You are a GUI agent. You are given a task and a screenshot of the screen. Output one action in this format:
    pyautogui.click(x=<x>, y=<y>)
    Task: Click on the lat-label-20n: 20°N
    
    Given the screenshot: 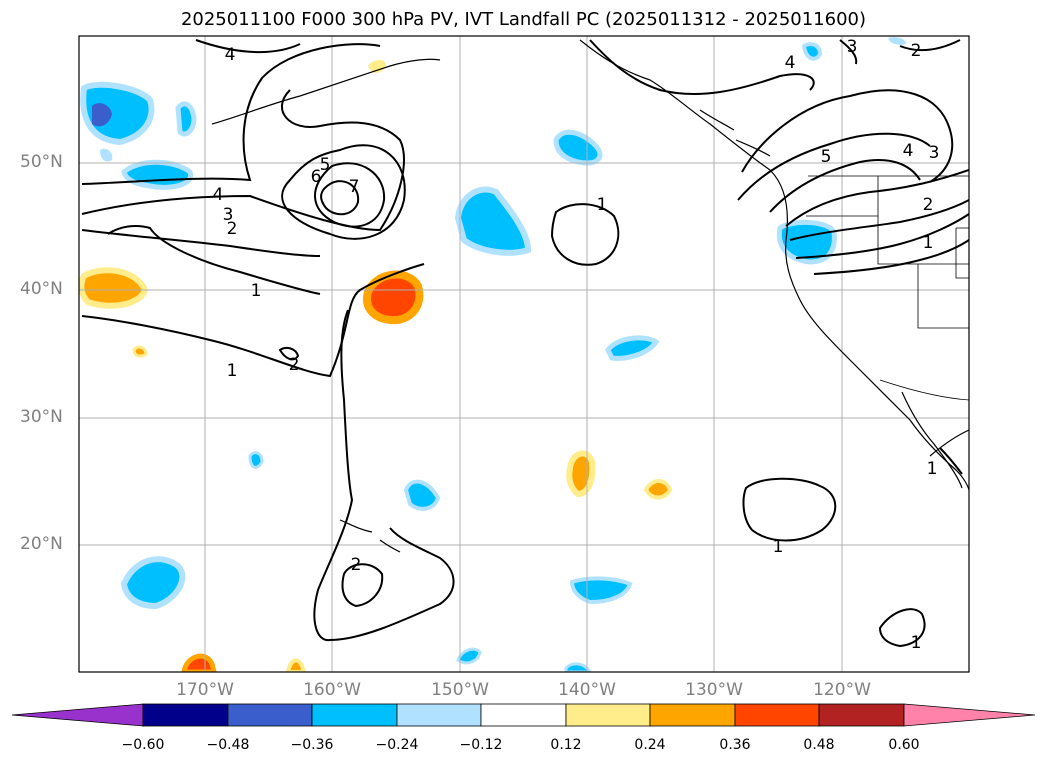 What is the action you would take?
    pyautogui.click(x=41, y=544)
    